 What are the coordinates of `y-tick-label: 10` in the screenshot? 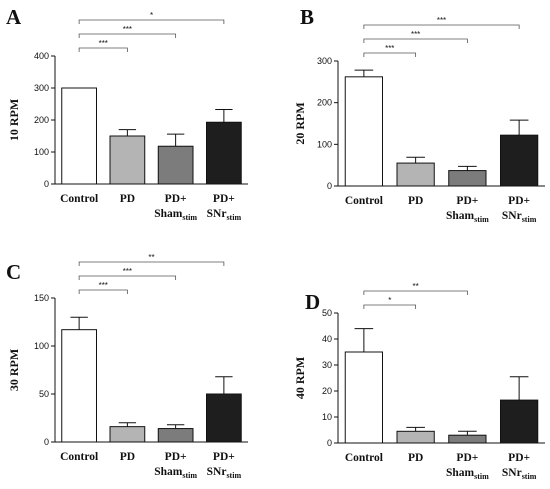 It's located at (327, 417).